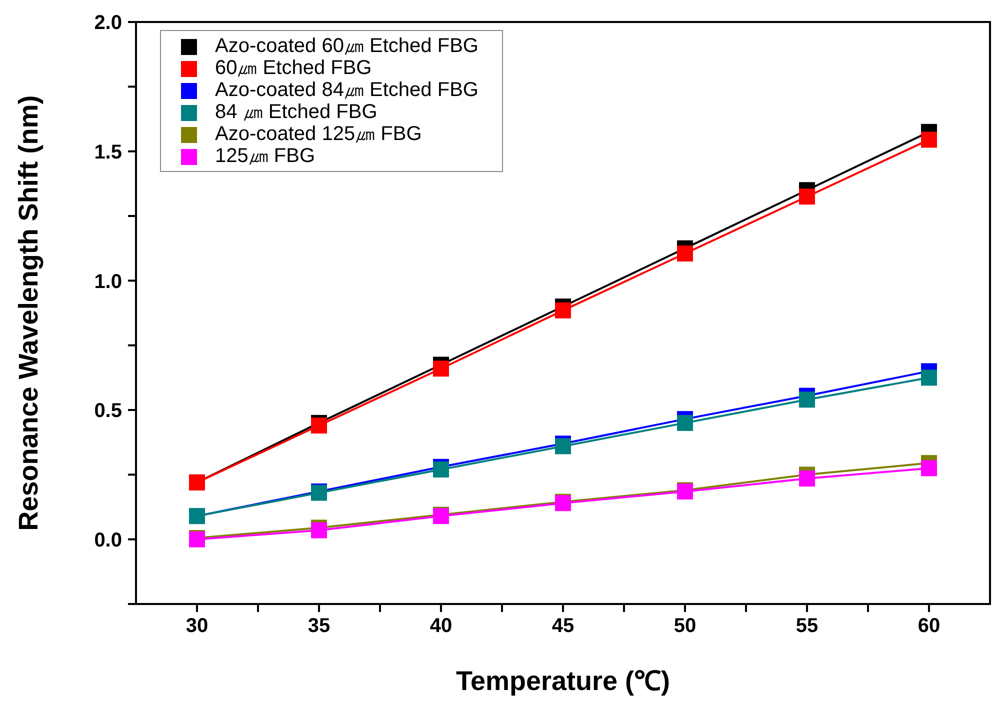  Describe the element at coordinates (108, 281) in the screenshot. I see `y-tick-label: 1.0` at that location.